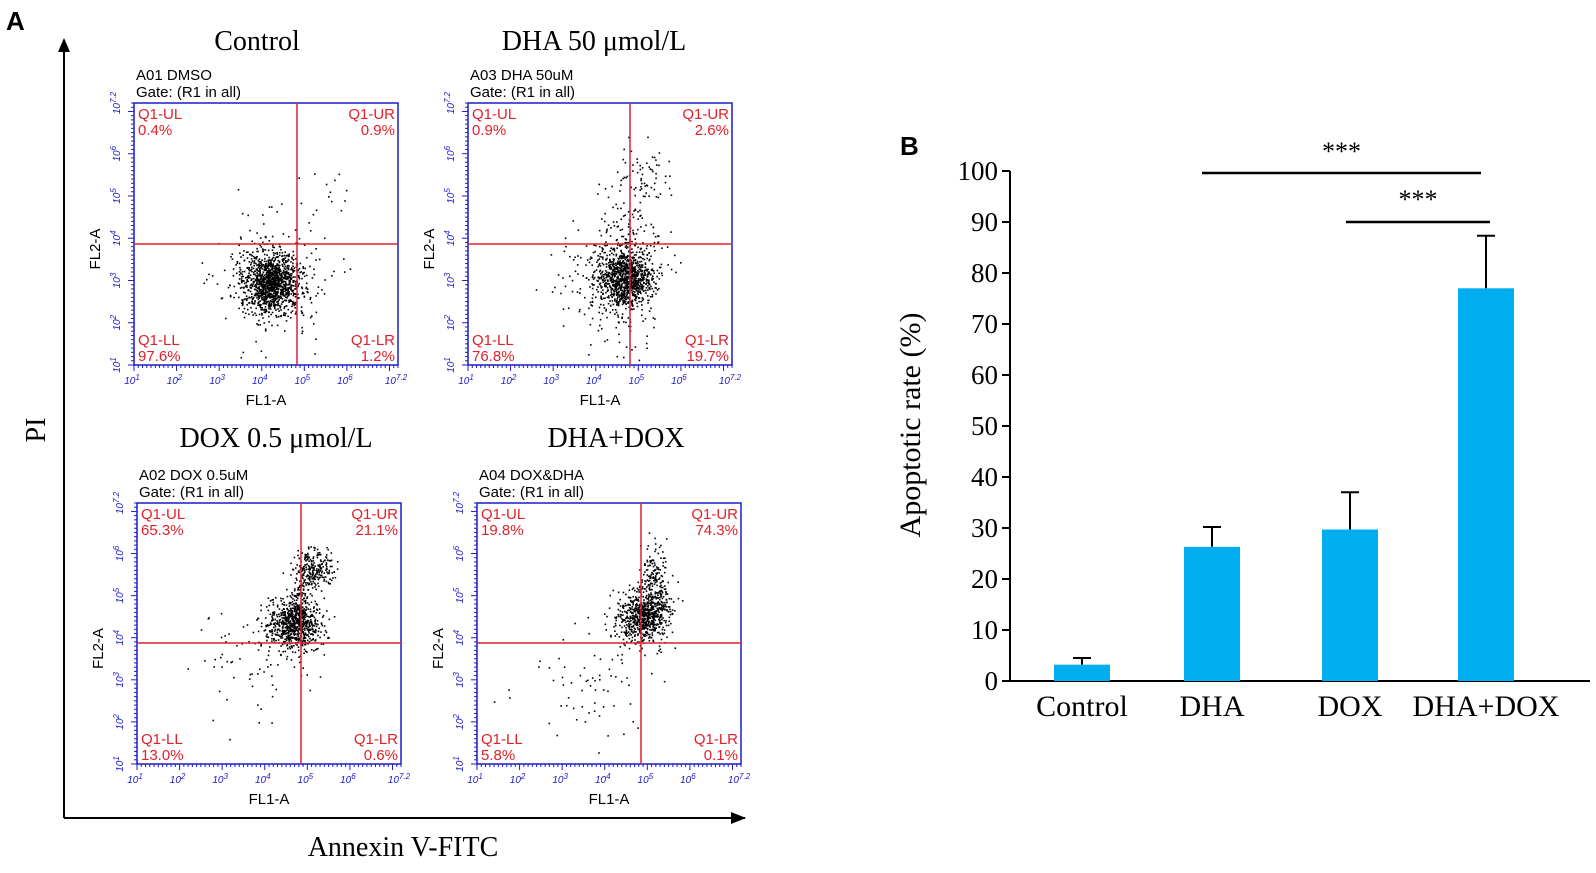 Image resolution: width=1596 pixels, height=873 pixels. Describe the element at coordinates (509, 380) in the screenshot. I see `x-tick-label: 102` at that location.